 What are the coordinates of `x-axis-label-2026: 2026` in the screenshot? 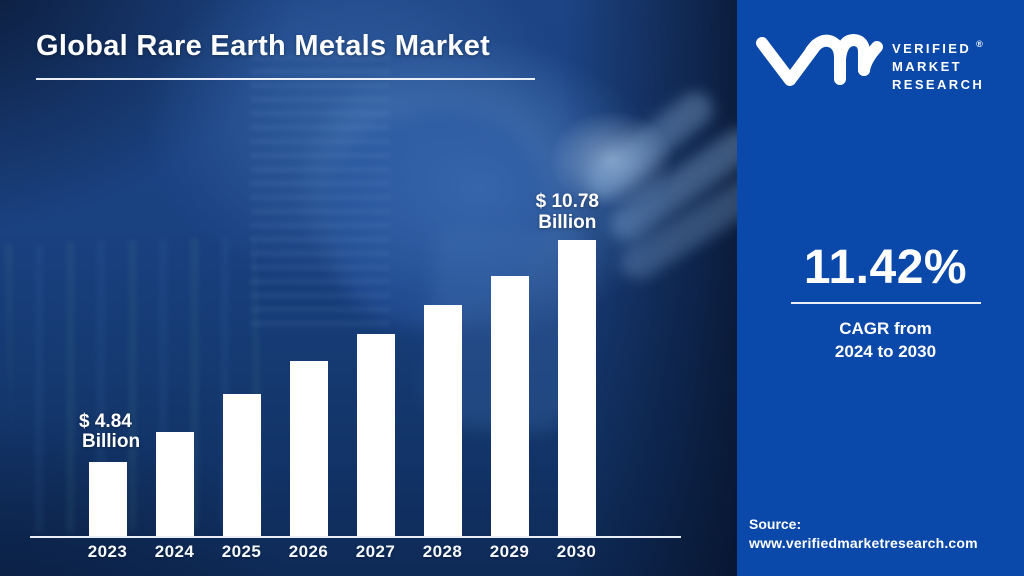 It's located at (308, 551).